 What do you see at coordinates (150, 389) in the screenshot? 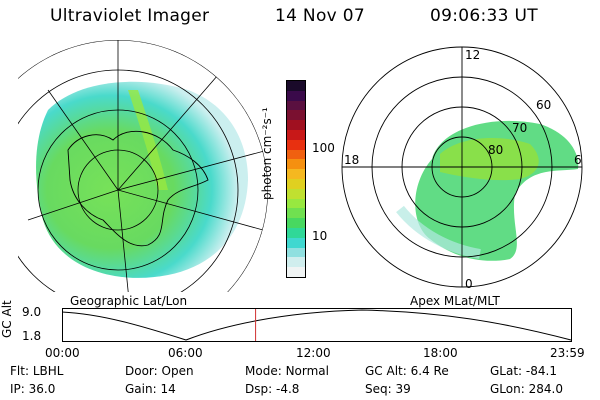
I see `footer-gain: Gain: 14` at bounding box center [150, 389].